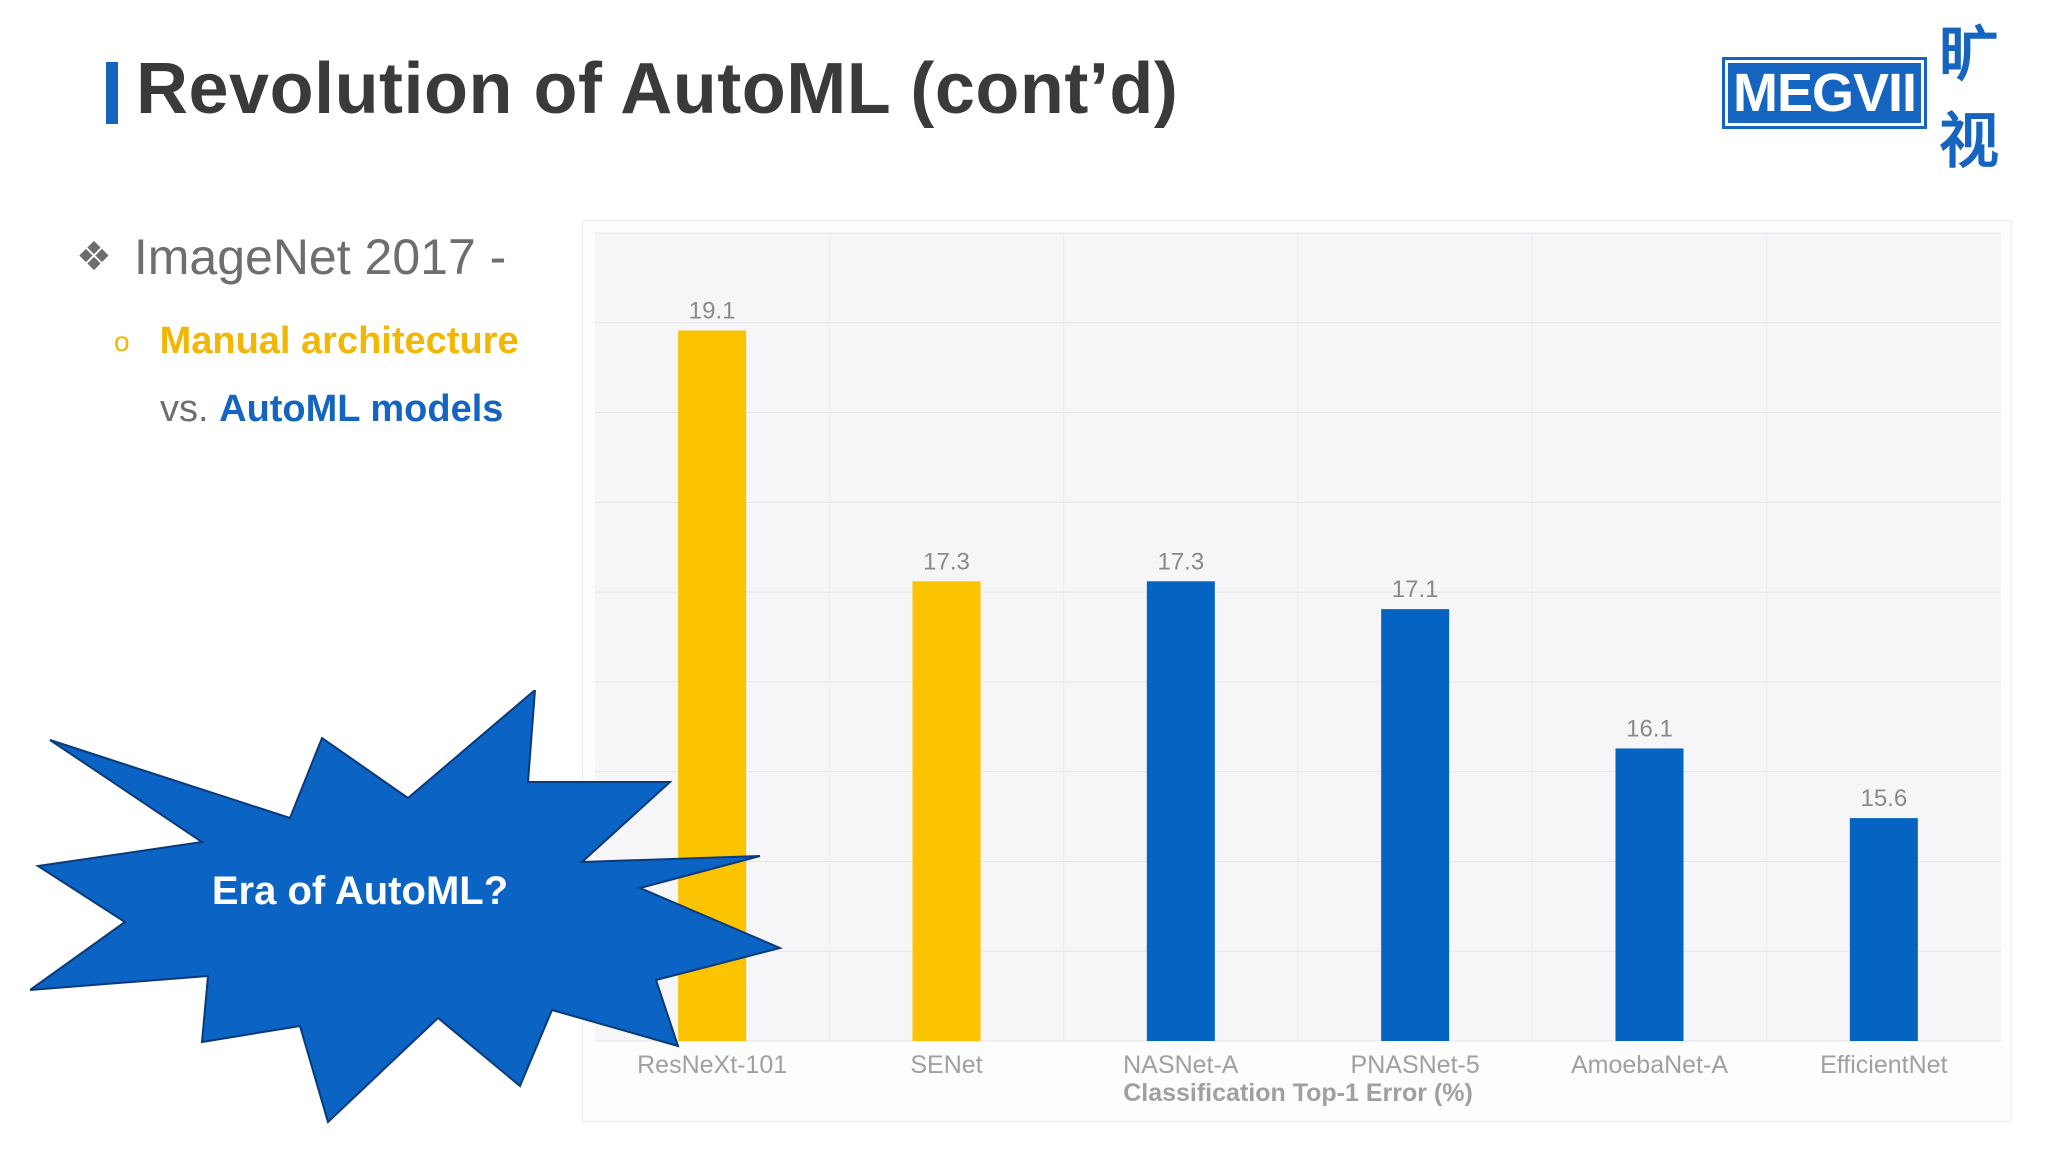 The image size is (2048, 1152). I want to click on logo-chinese-text: 旷视, so click(1969, 98).